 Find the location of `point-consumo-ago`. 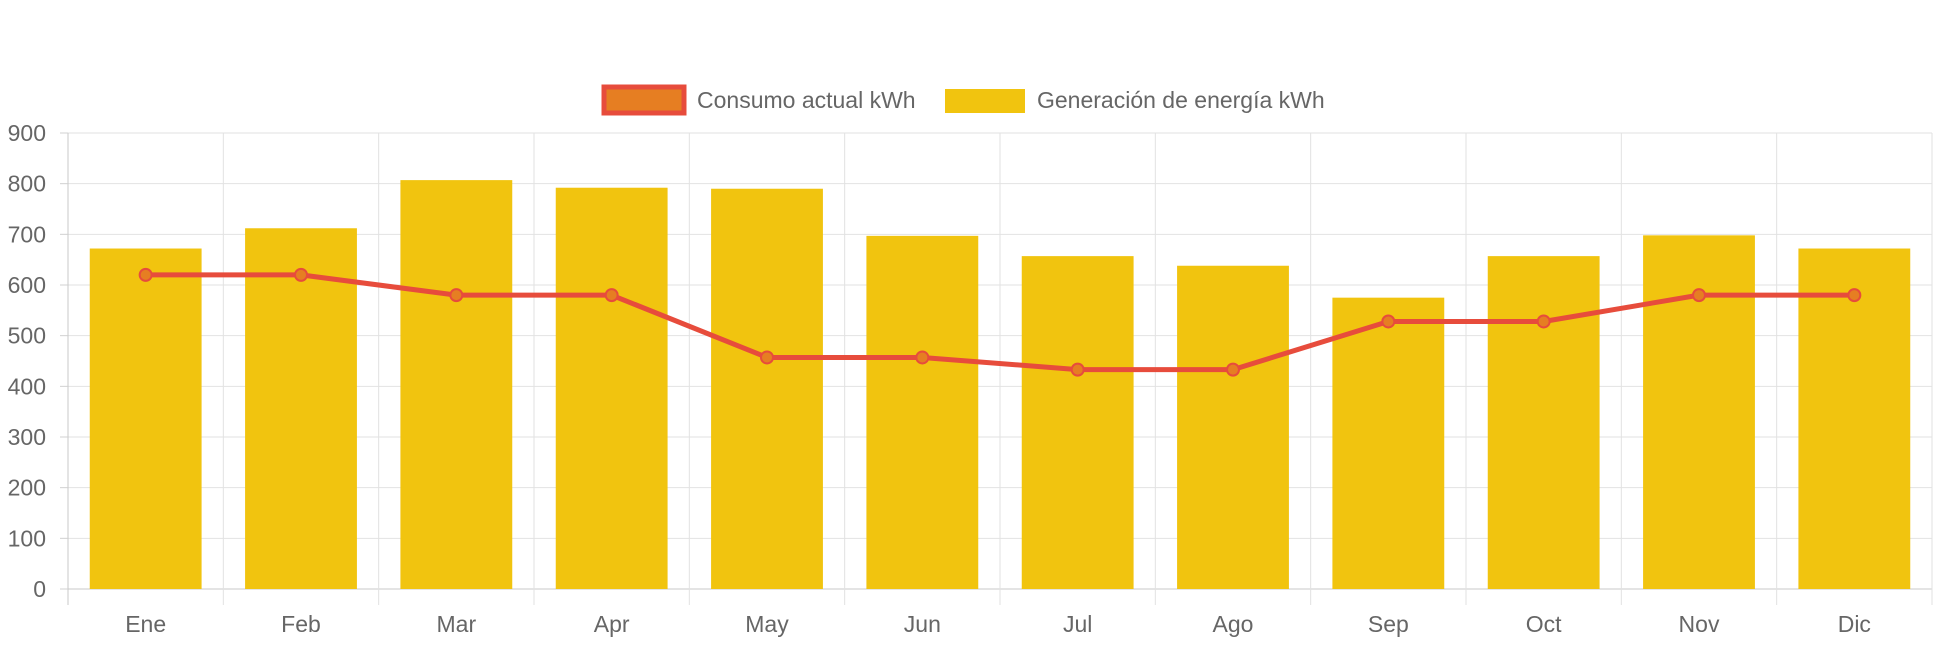

point-consumo-ago is located at coordinates (1233, 369).